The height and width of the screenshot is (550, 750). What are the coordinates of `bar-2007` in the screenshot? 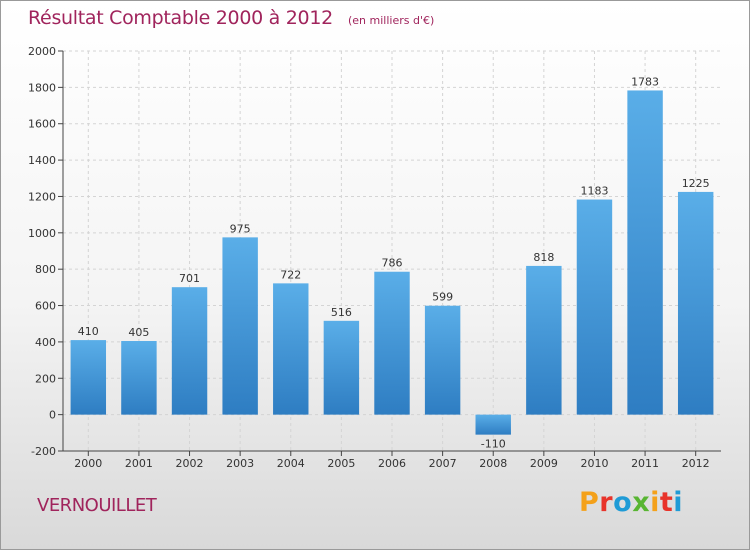 It's located at (442, 360).